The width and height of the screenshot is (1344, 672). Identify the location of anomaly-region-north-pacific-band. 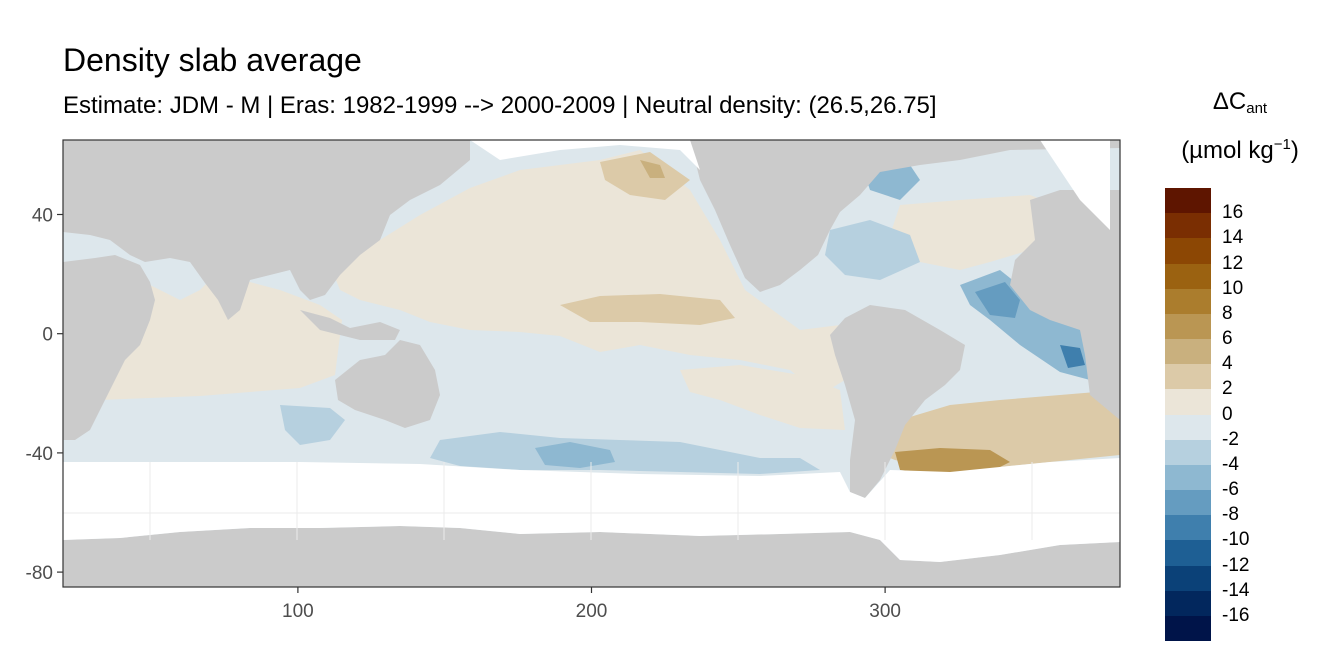
(647, 309).